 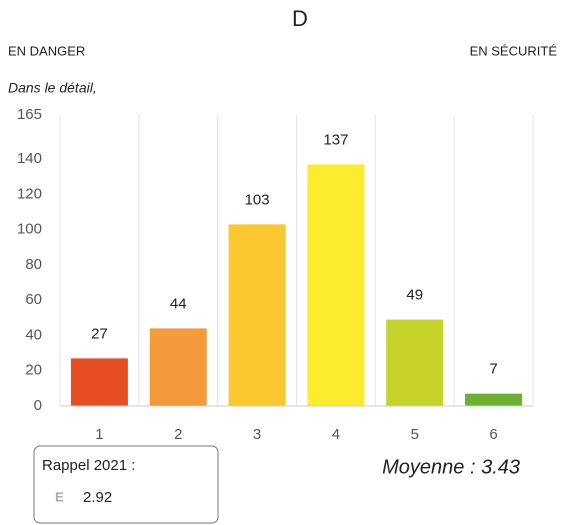 What do you see at coordinates (178, 303) in the screenshot?
I see `value-label: 44` at bounding box center [178, 303].